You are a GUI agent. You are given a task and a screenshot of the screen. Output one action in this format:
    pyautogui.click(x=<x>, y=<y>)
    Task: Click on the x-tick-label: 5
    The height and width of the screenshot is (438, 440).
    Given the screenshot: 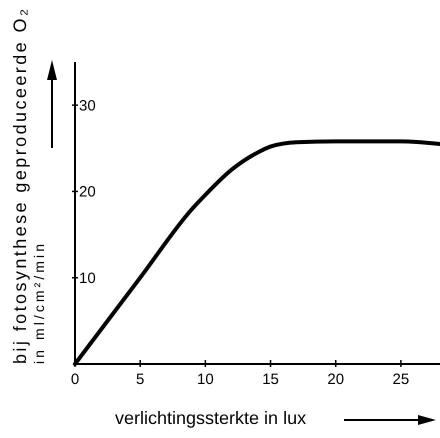 What is the action you would take?
    pyautogui.click(x=140, y=379)
    